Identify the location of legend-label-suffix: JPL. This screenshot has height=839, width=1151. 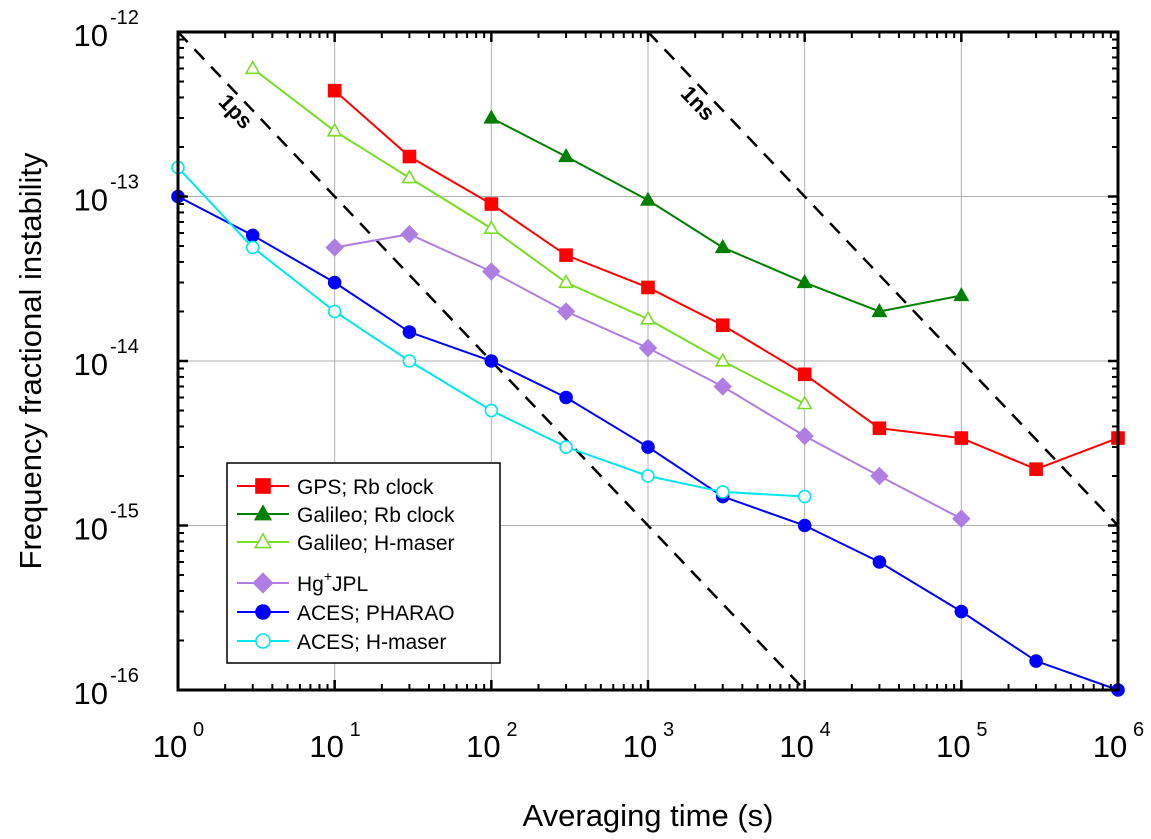
(350, 584).